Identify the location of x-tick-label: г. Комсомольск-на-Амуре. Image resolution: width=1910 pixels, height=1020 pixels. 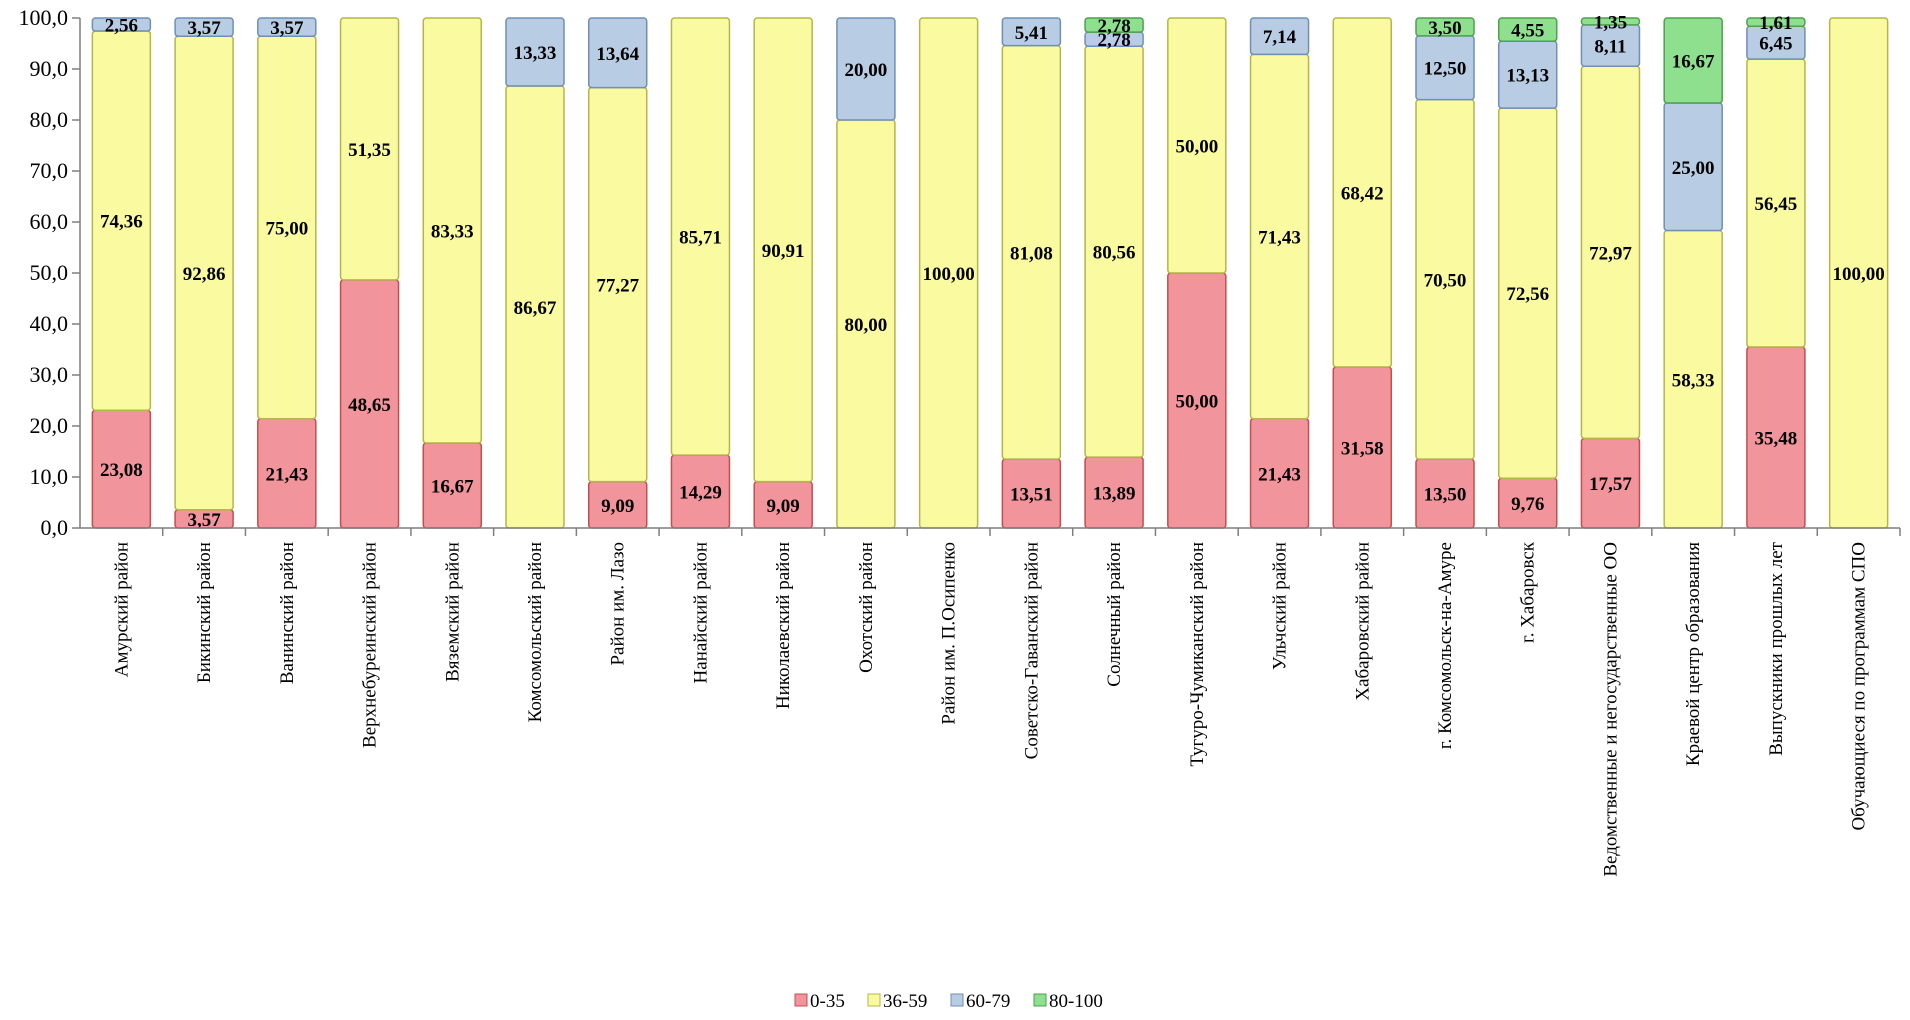
(1445, 645).